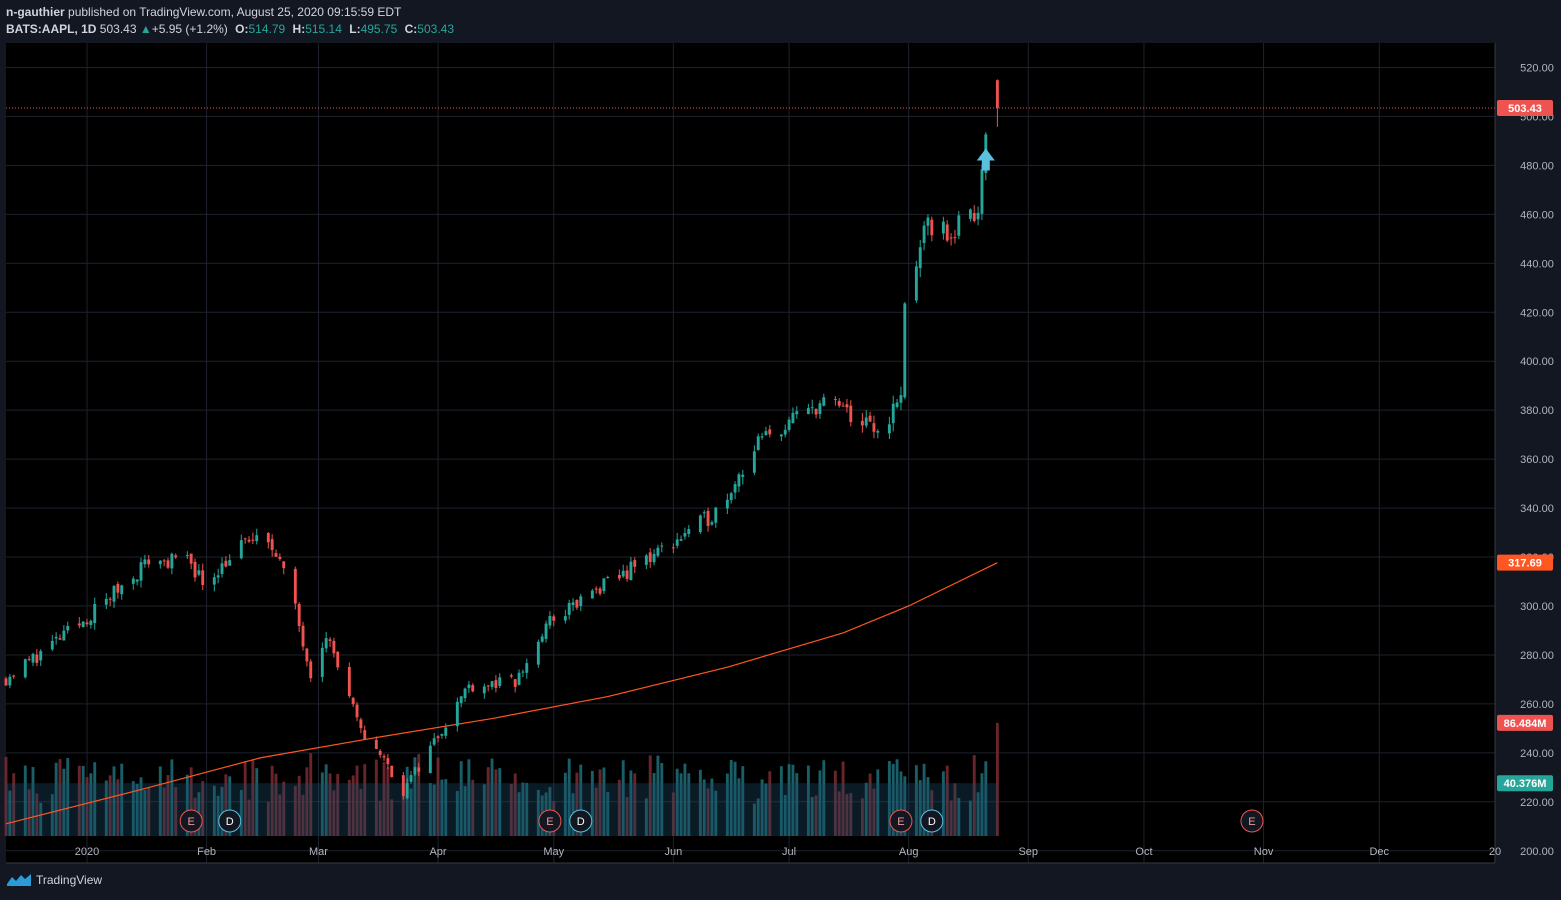 Image resolution: width=1561 pixels, height=900 pixels. Describe the element at coordinates (673, 852) in the screenshot. I see `x-tick-label: Jun` at that location.